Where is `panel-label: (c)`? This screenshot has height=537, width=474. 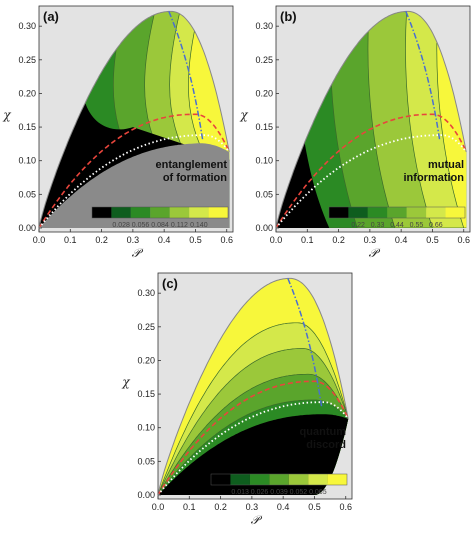
panel-label: (c) is located at coordinates (170, 283).